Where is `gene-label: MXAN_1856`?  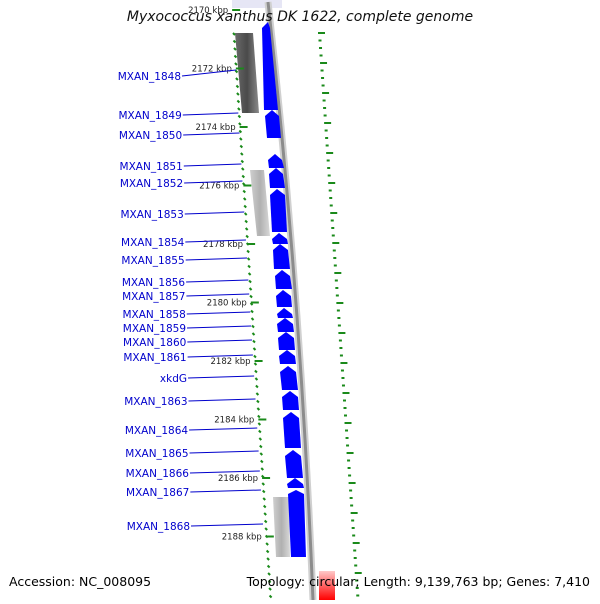
gene-label: MXAN_1856 is located at coordinates (154, 283).